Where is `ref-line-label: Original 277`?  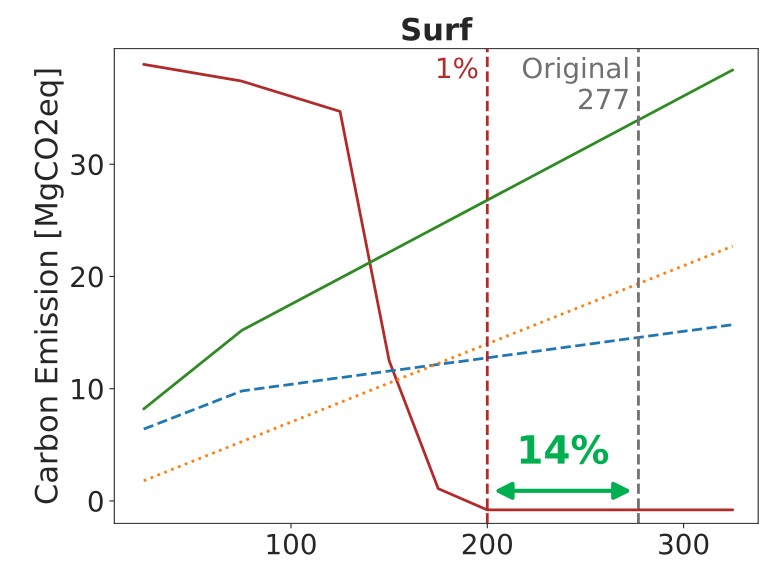 ref-line-label: Original 277 is located at coordinates (575, 83).